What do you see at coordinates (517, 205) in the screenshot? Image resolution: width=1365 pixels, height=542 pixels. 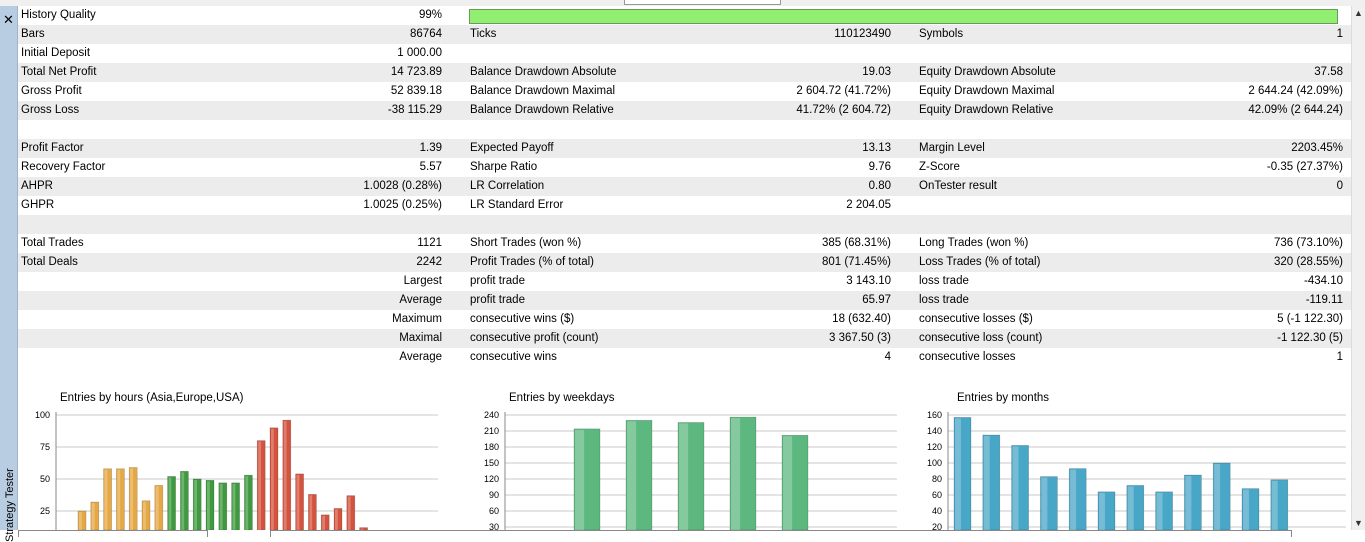 I see `stats-cell-l2: LR Standard Error` at bounding box center [517, 205].